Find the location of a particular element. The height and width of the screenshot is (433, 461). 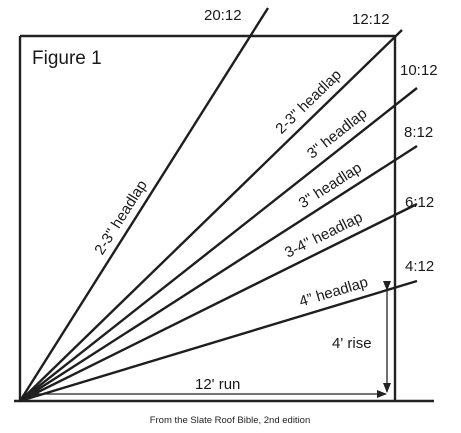

headlap-label-20-12: 2-3" headlap is located at coordinates (121, 217).